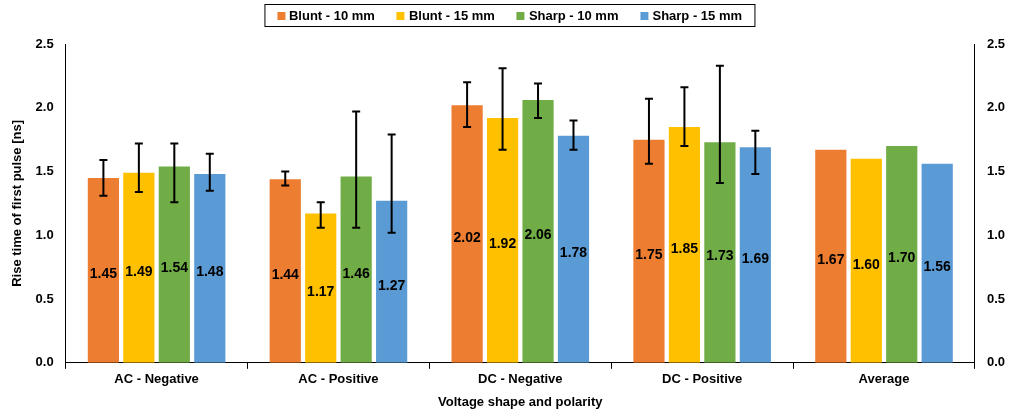 The height and width of the screenshot is (418, 1019). Describe the element at coordinates (451, 15) in the screenshot. I see `legend-label: Blunt - 15 mm` at that location.